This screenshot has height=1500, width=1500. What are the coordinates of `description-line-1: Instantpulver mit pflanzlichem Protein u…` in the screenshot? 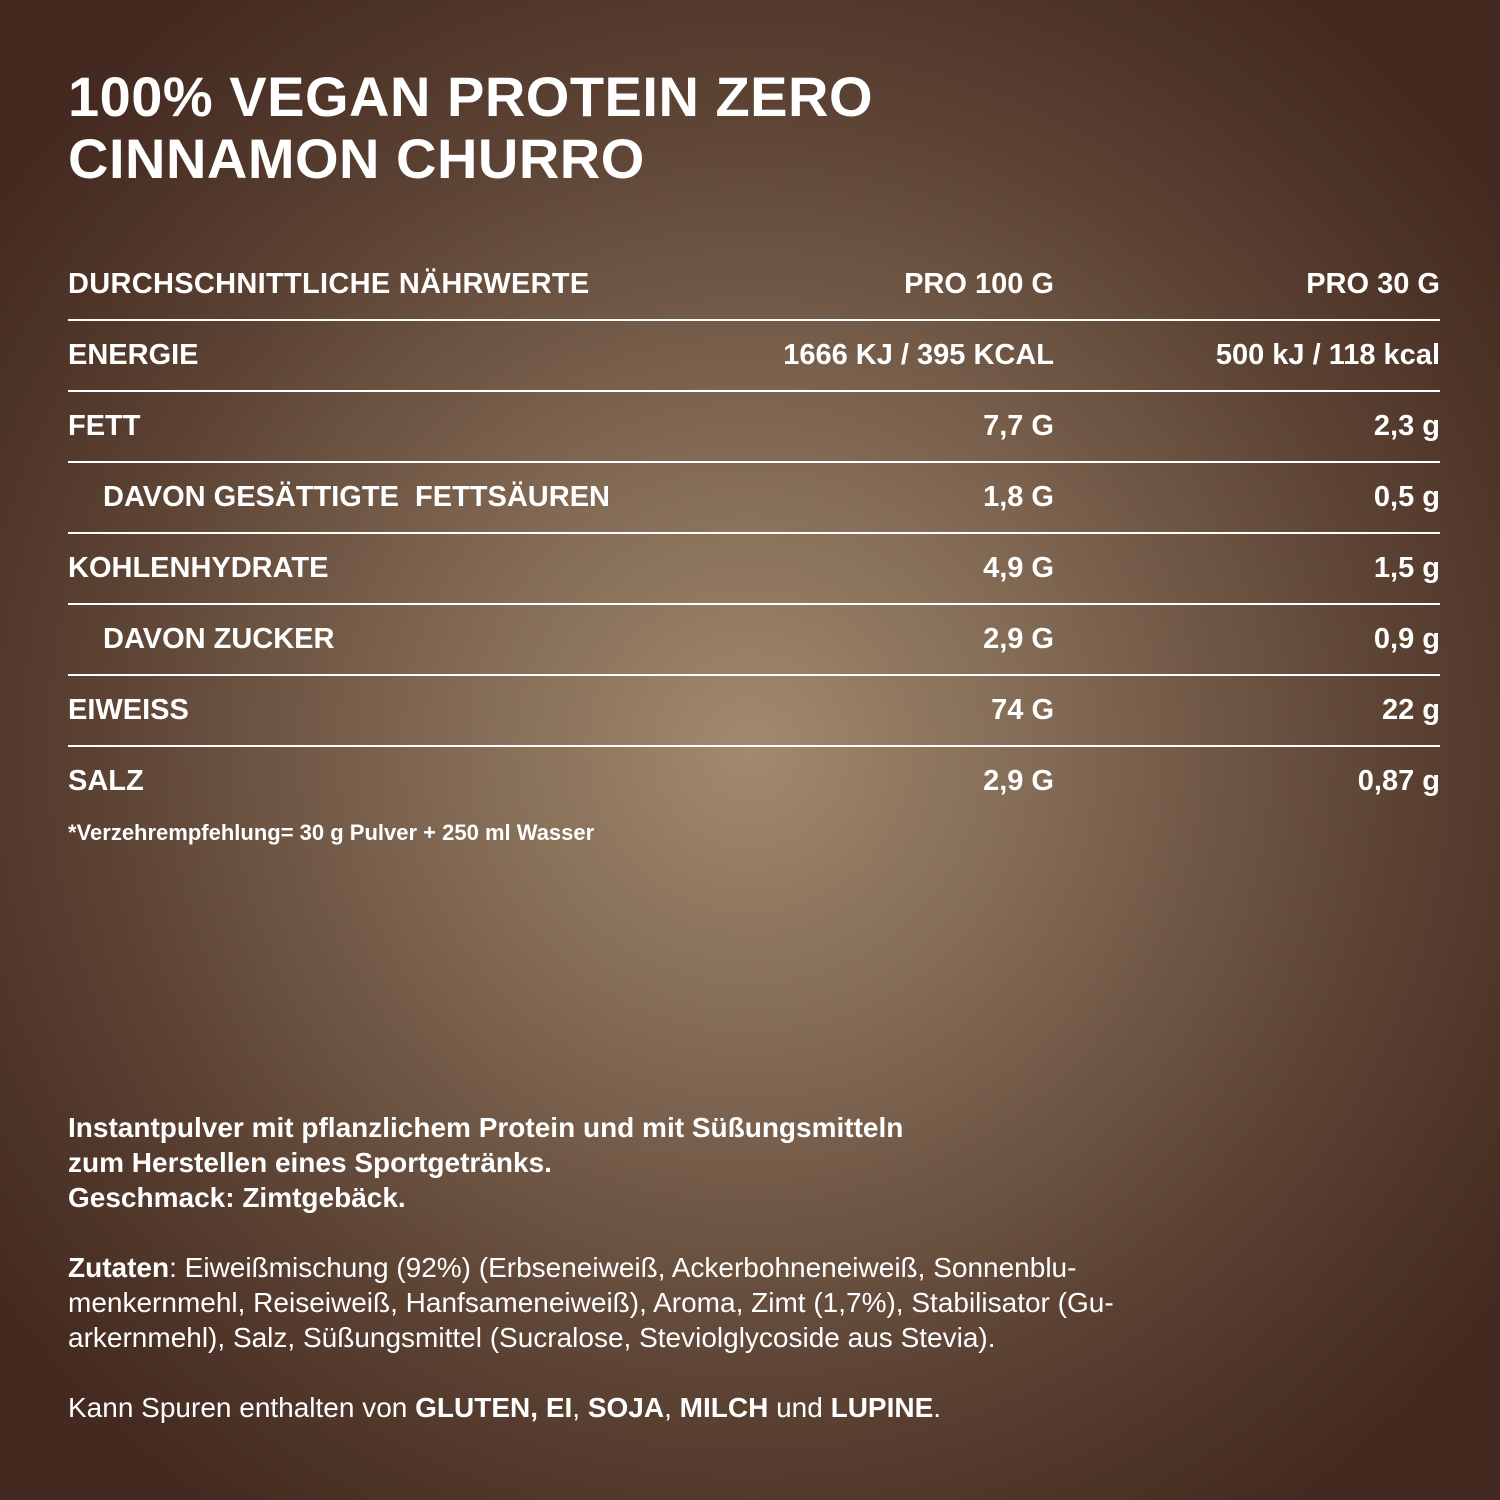 It's located at (486, 1127).